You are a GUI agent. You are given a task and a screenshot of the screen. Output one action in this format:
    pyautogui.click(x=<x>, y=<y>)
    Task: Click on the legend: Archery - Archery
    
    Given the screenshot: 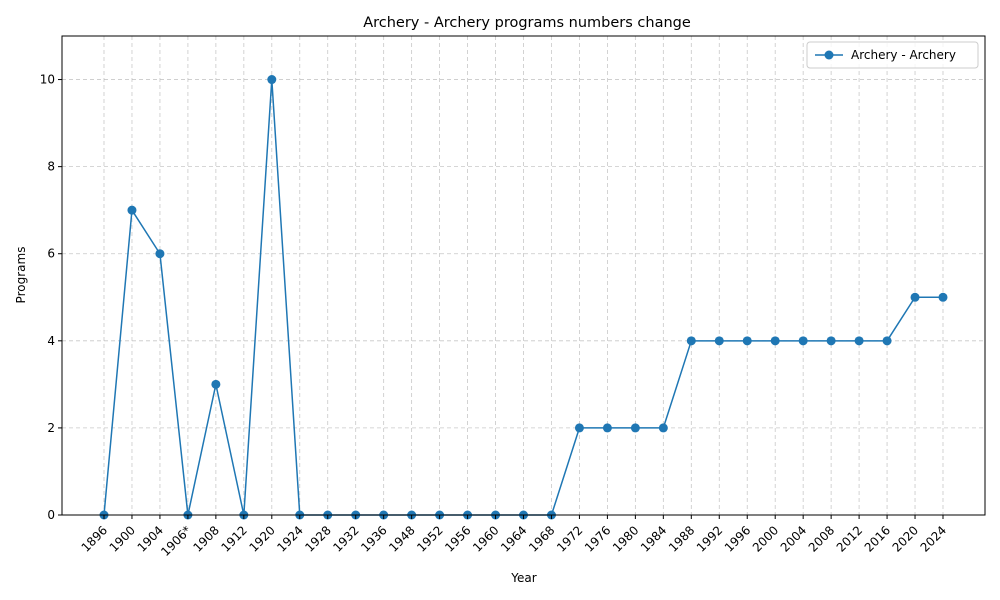 What is the action you would take?
    pyautogui.click(x=892, y=55)
    